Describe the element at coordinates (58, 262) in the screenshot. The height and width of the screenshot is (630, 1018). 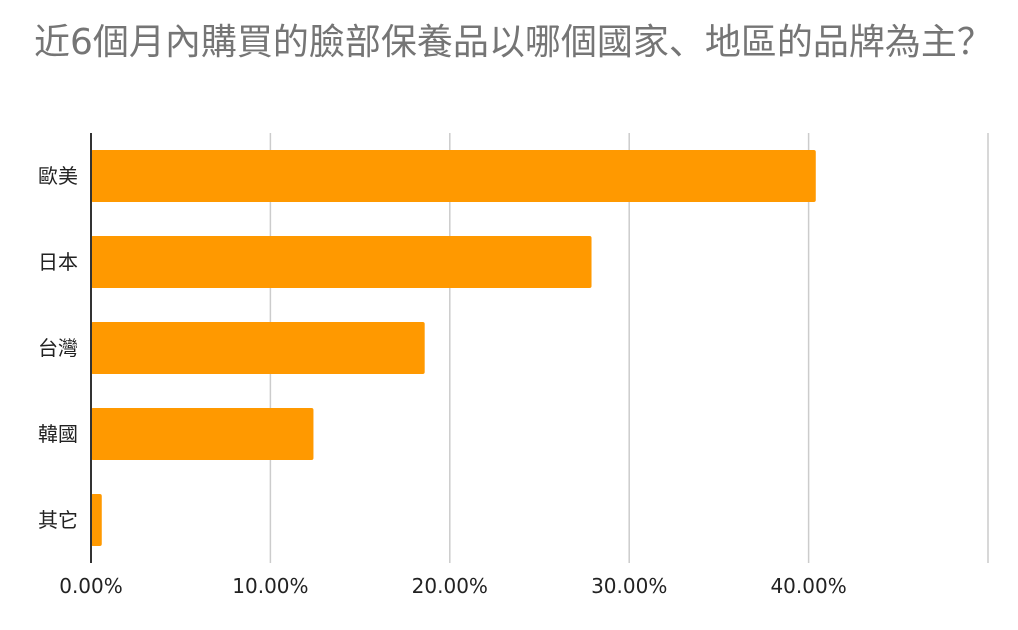
I see `category-label: 日本` at that location.